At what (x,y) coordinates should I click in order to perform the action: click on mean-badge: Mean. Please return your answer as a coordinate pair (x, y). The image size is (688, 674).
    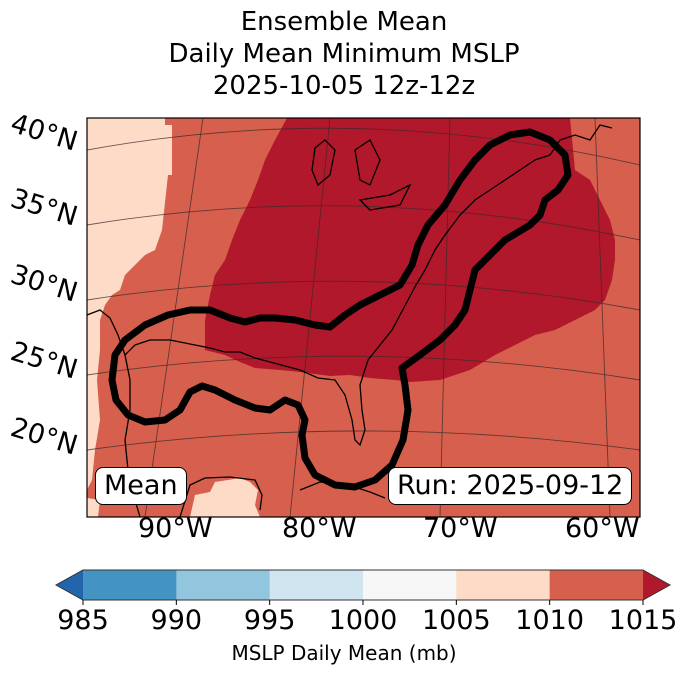
    Looking at the image, I should click on (141, 486).